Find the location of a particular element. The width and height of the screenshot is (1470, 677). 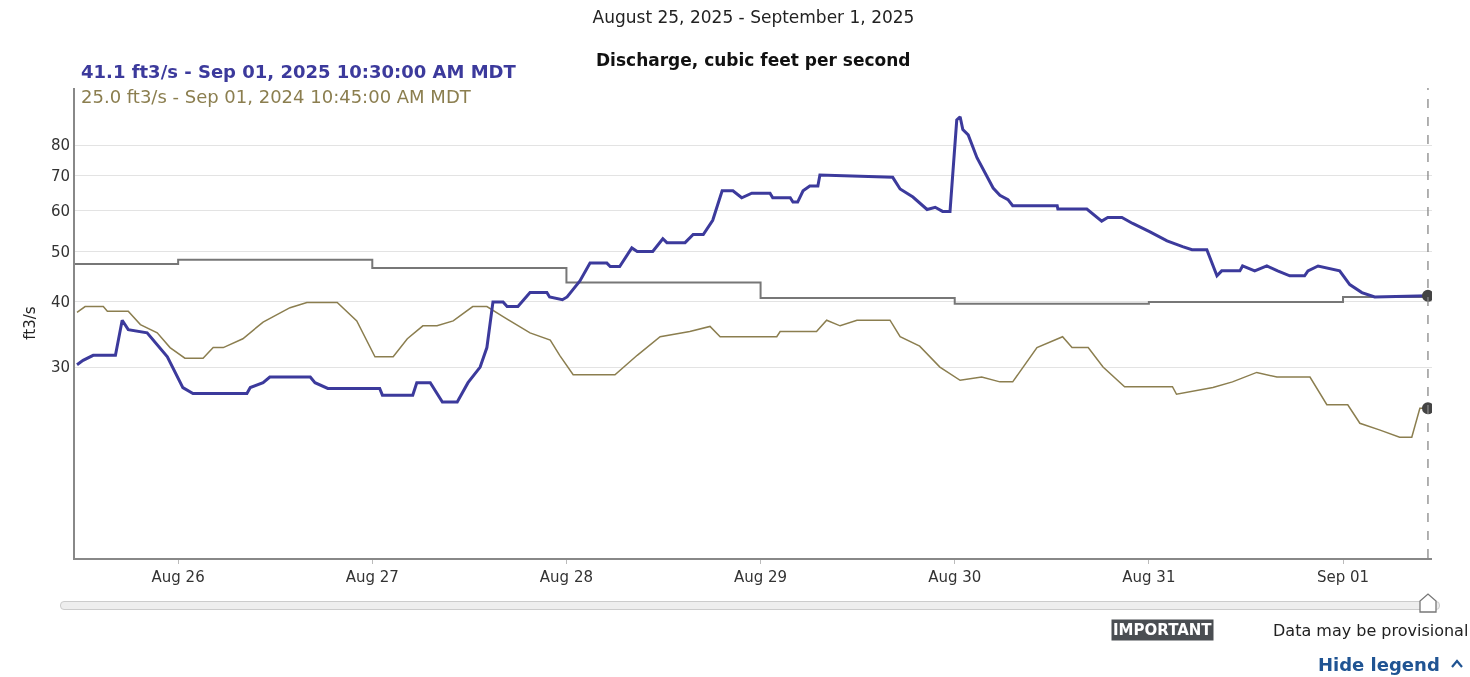

x-tick-label: Aug 29 is located at coordinates (761, 577).